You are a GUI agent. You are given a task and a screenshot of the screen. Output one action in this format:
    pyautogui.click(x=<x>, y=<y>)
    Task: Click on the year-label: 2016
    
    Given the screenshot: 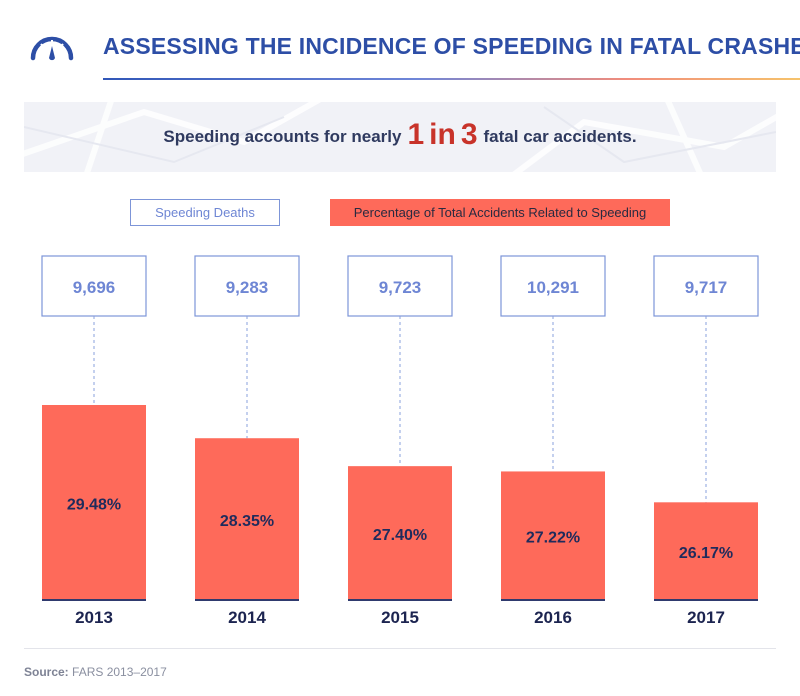 What is the action you would take?
    pyautogui.click(x=553, y=617)
    